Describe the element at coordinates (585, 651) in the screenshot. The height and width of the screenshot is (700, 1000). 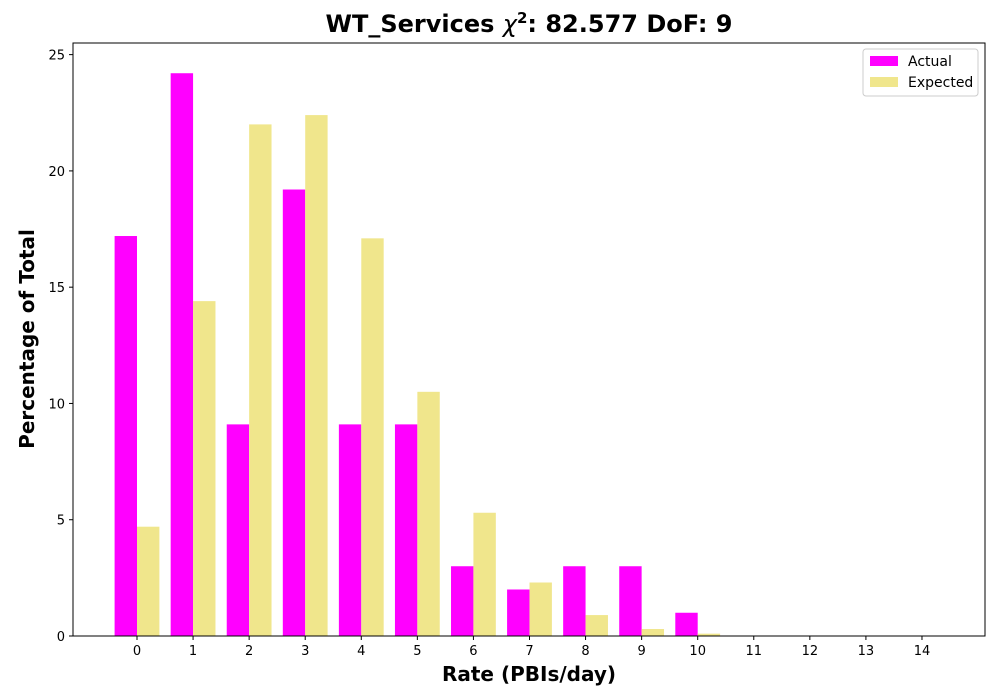
I see `x-tick-label: 8` at that location.